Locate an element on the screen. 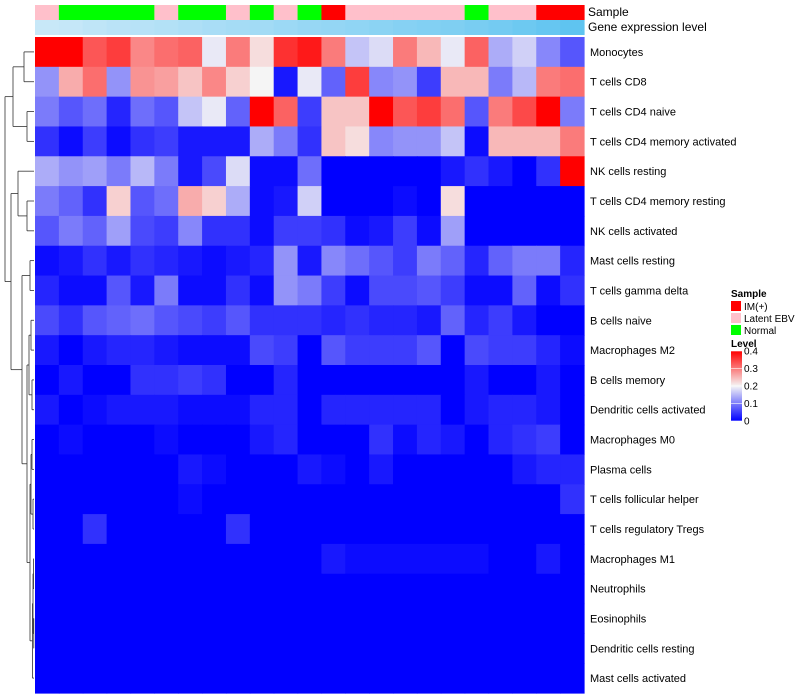 This screenshot has width=800, height=700. row-label: Monocytes is located at coordinates (617, 53).